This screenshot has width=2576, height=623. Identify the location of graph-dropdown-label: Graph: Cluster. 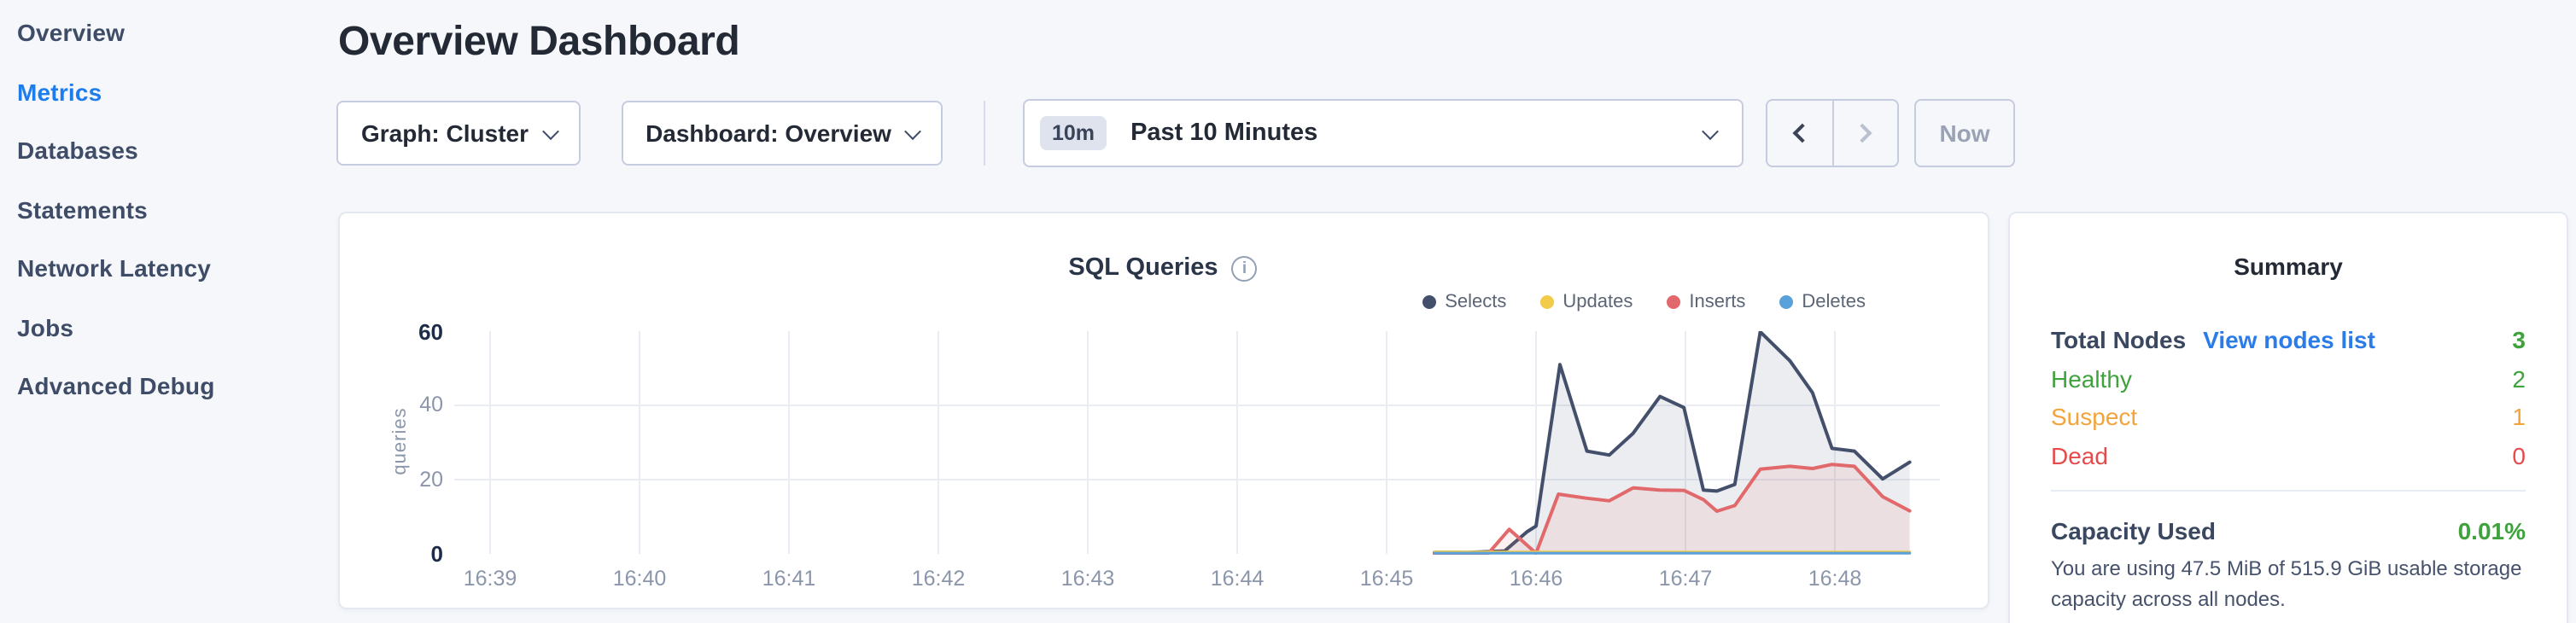
(444, 133).